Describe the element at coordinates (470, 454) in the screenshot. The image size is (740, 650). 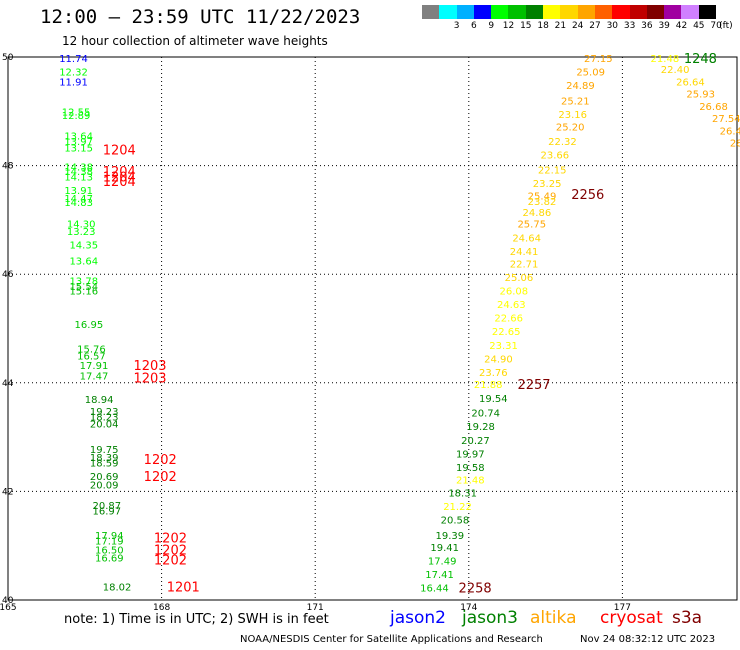
I see `wave-height-label: 19.97` at that location.